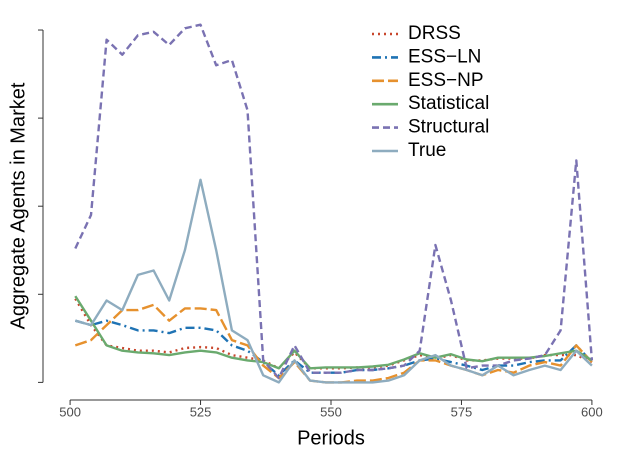 This screenshot has height=455, width=618. Describe the element at coordinates (462, 411) in the screenshot. I see `x-tick-label: 575` at that location.